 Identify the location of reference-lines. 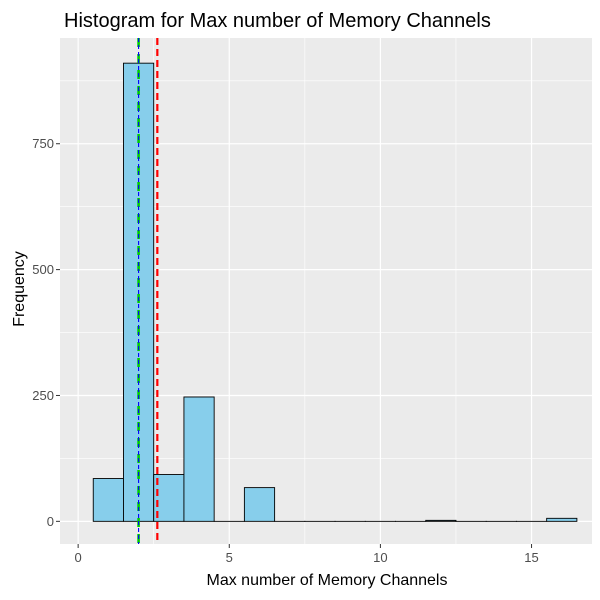
(148, 291).